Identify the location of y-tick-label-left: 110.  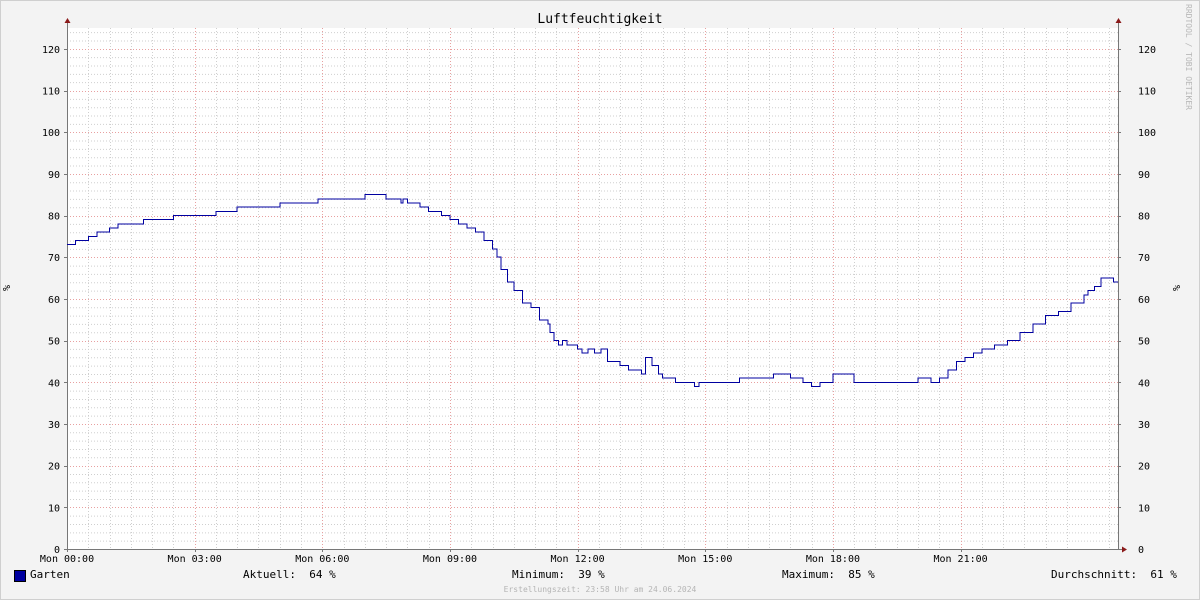
(51, 92).